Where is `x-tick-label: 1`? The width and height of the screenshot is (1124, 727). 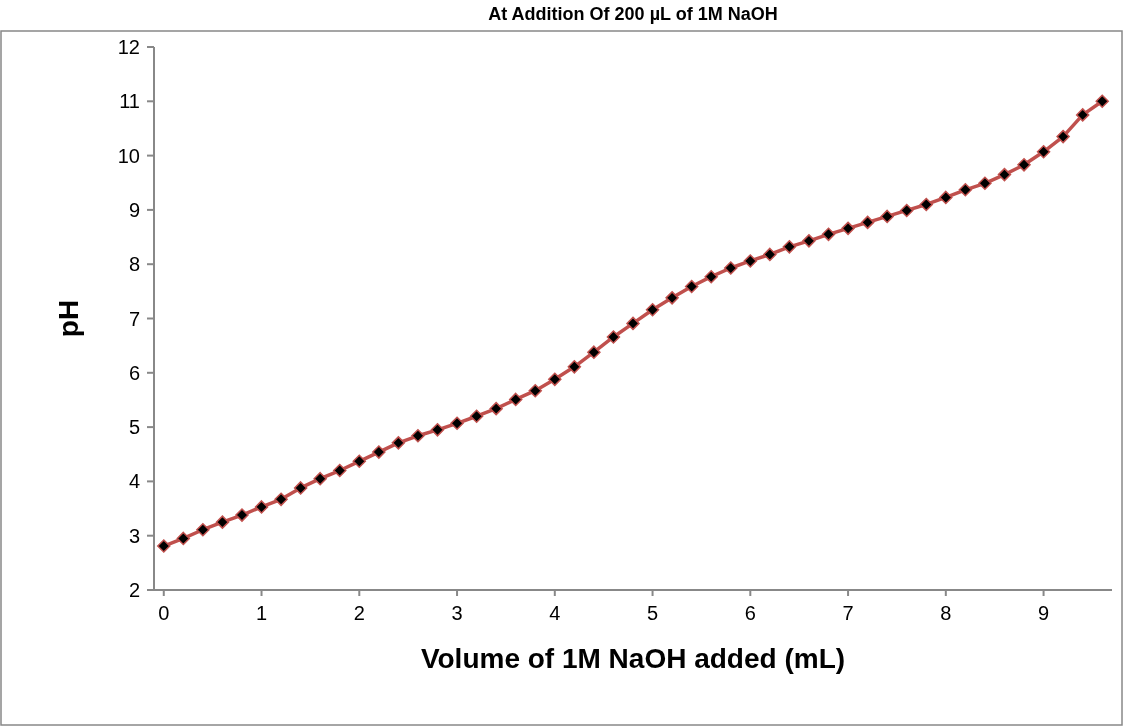 x-tick-label: 1 is located at coordinates (261, 613).